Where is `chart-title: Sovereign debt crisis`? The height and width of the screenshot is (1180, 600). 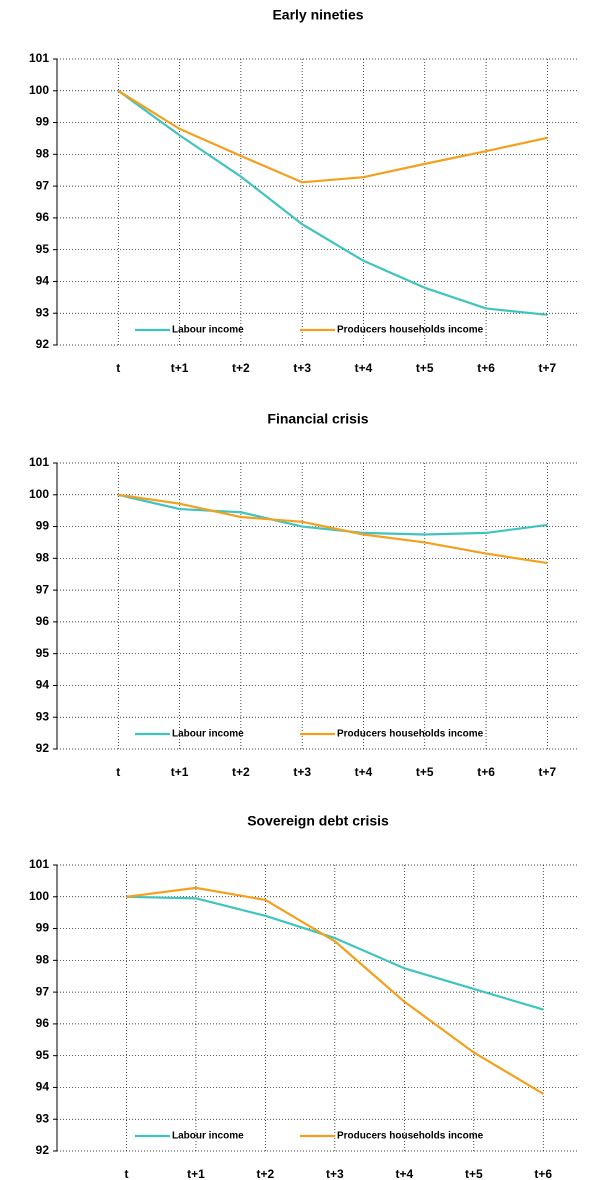
chart-title: Sovereign debt crisis is located at coordinates (318, 821).